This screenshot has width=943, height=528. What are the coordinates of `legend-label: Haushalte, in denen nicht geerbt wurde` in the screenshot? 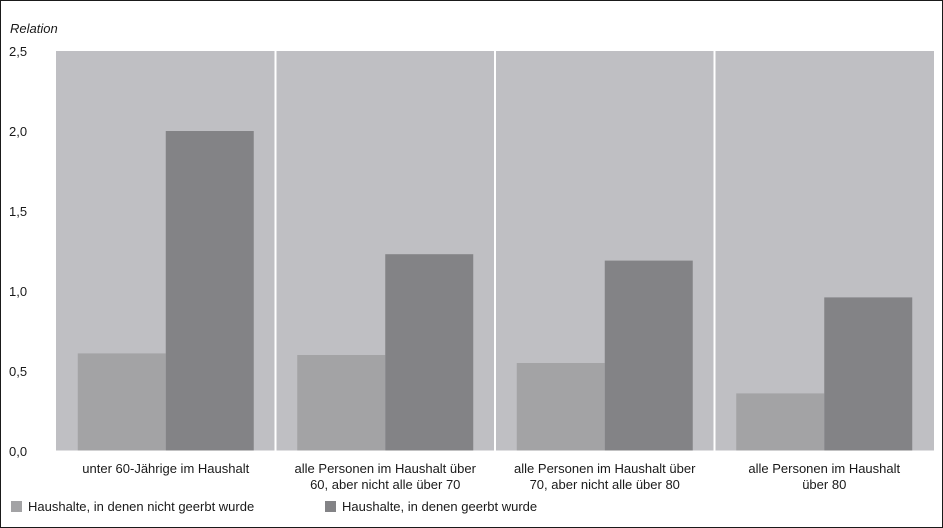 It's located at (141, 506).